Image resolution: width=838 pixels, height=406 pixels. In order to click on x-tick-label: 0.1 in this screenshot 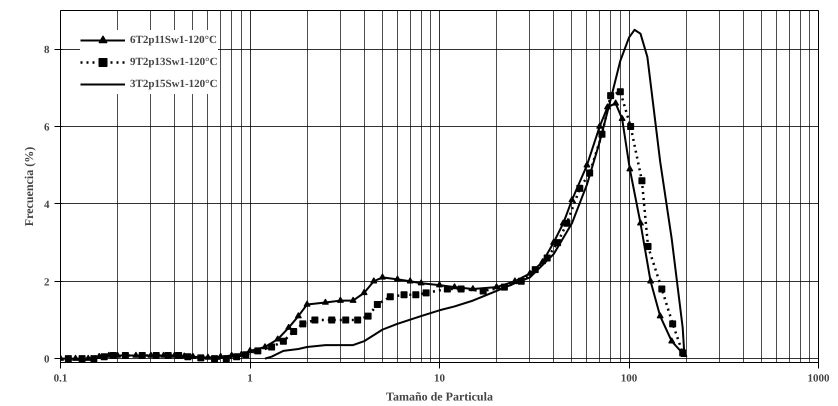, I will do `click(61, 378)`.